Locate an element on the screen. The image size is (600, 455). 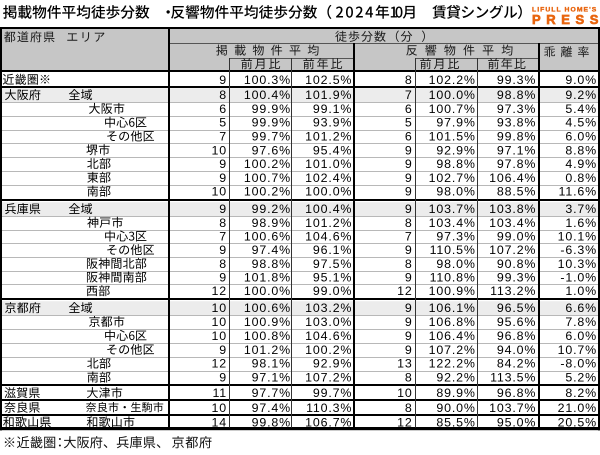
svg-text: 9.2% is located at coordinates (581, 95).